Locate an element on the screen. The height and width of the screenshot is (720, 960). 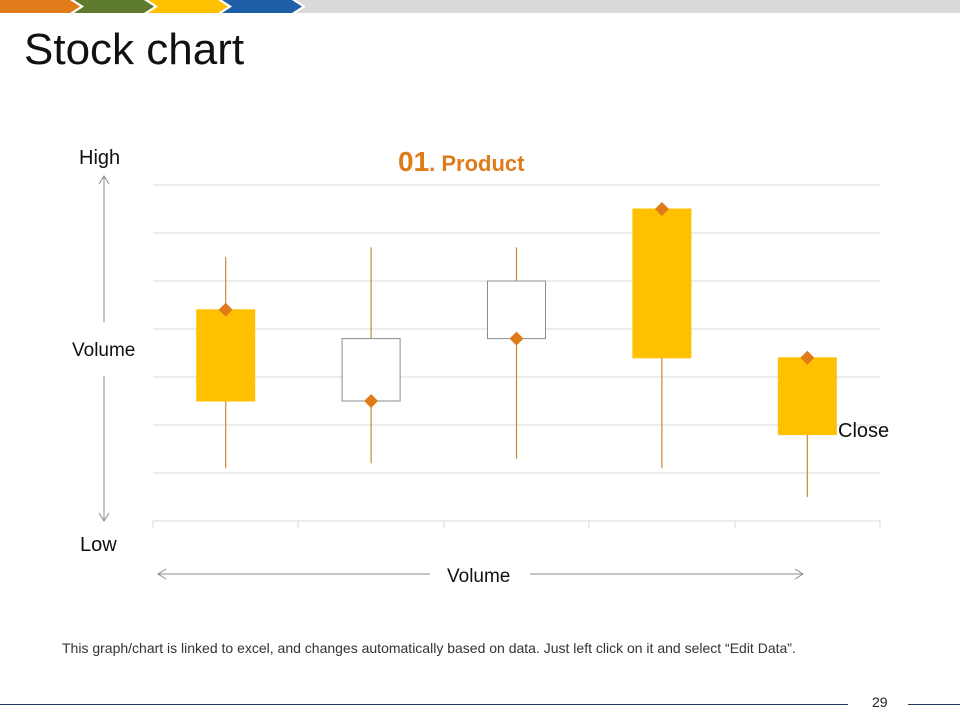
page-number: 29 is located at coordinates (880, 702).